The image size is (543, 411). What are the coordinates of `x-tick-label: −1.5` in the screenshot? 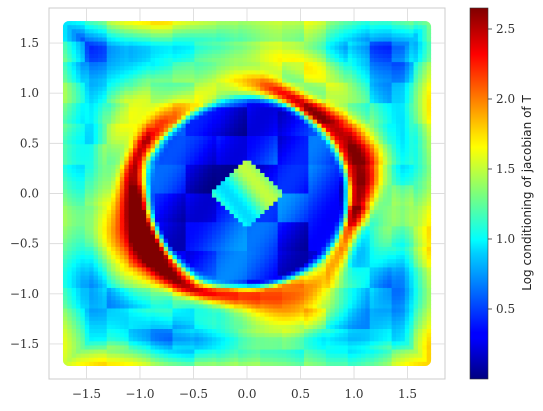 It's located at (86, 394).